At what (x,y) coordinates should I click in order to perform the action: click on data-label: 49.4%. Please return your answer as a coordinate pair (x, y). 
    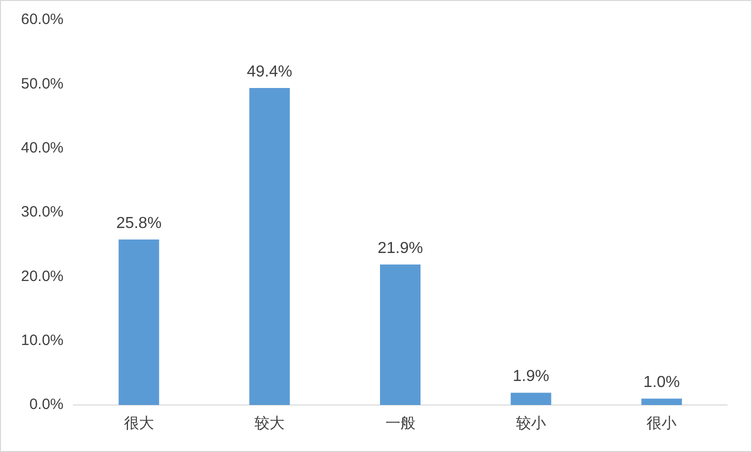
    Looking at the image, I should click on (269, 71).